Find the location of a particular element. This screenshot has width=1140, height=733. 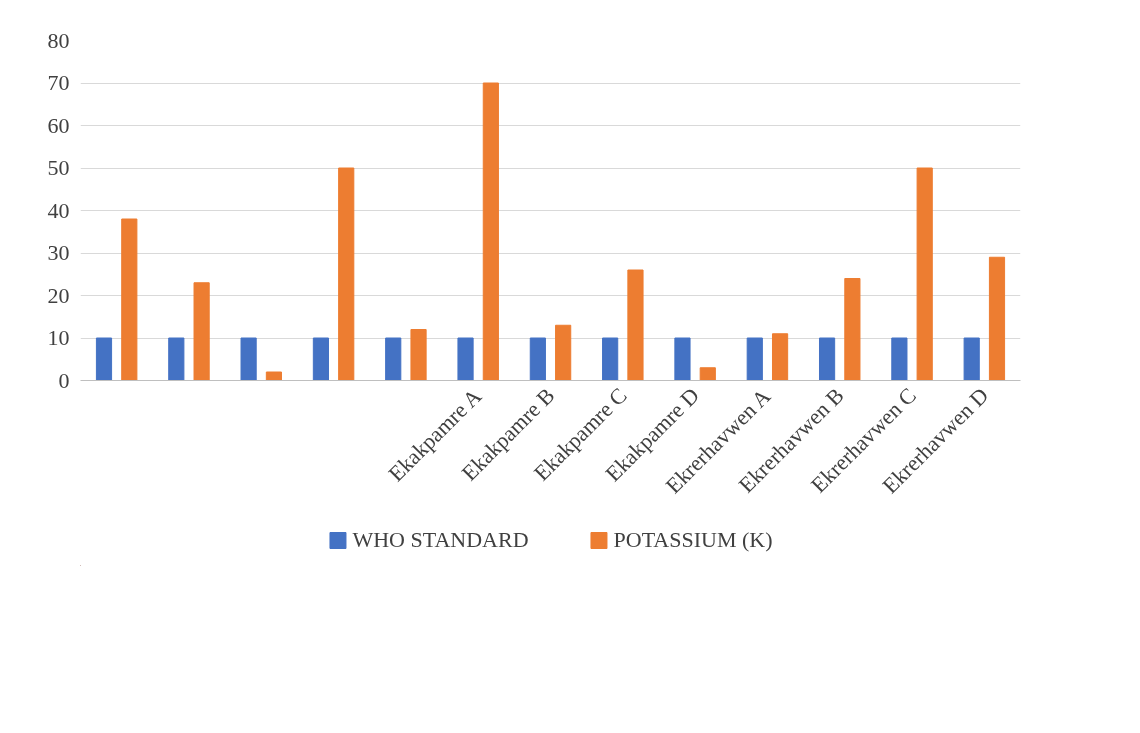

y-tick-label: 40 is located at coordinates (58, 210).